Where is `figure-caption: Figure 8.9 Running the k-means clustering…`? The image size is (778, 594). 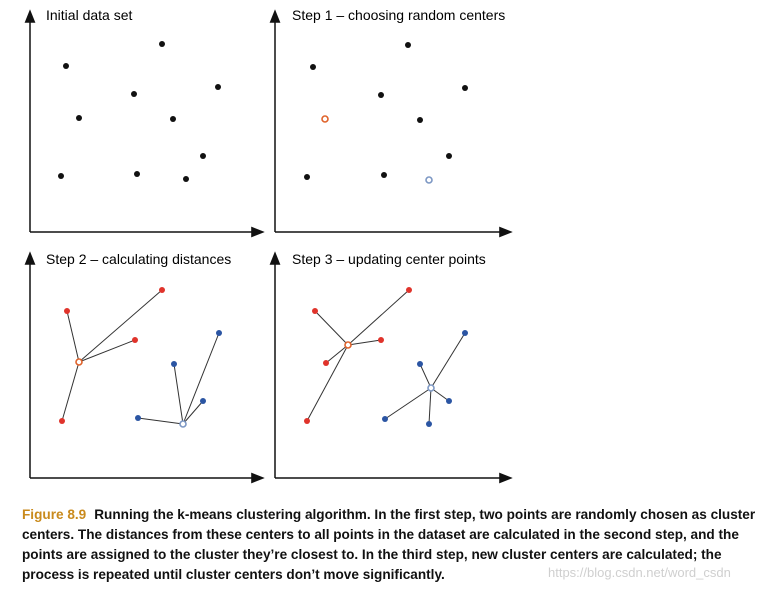
figure-caption: Figure 8.9 Running the k-means clustering… is located at coordinates (394, 545).